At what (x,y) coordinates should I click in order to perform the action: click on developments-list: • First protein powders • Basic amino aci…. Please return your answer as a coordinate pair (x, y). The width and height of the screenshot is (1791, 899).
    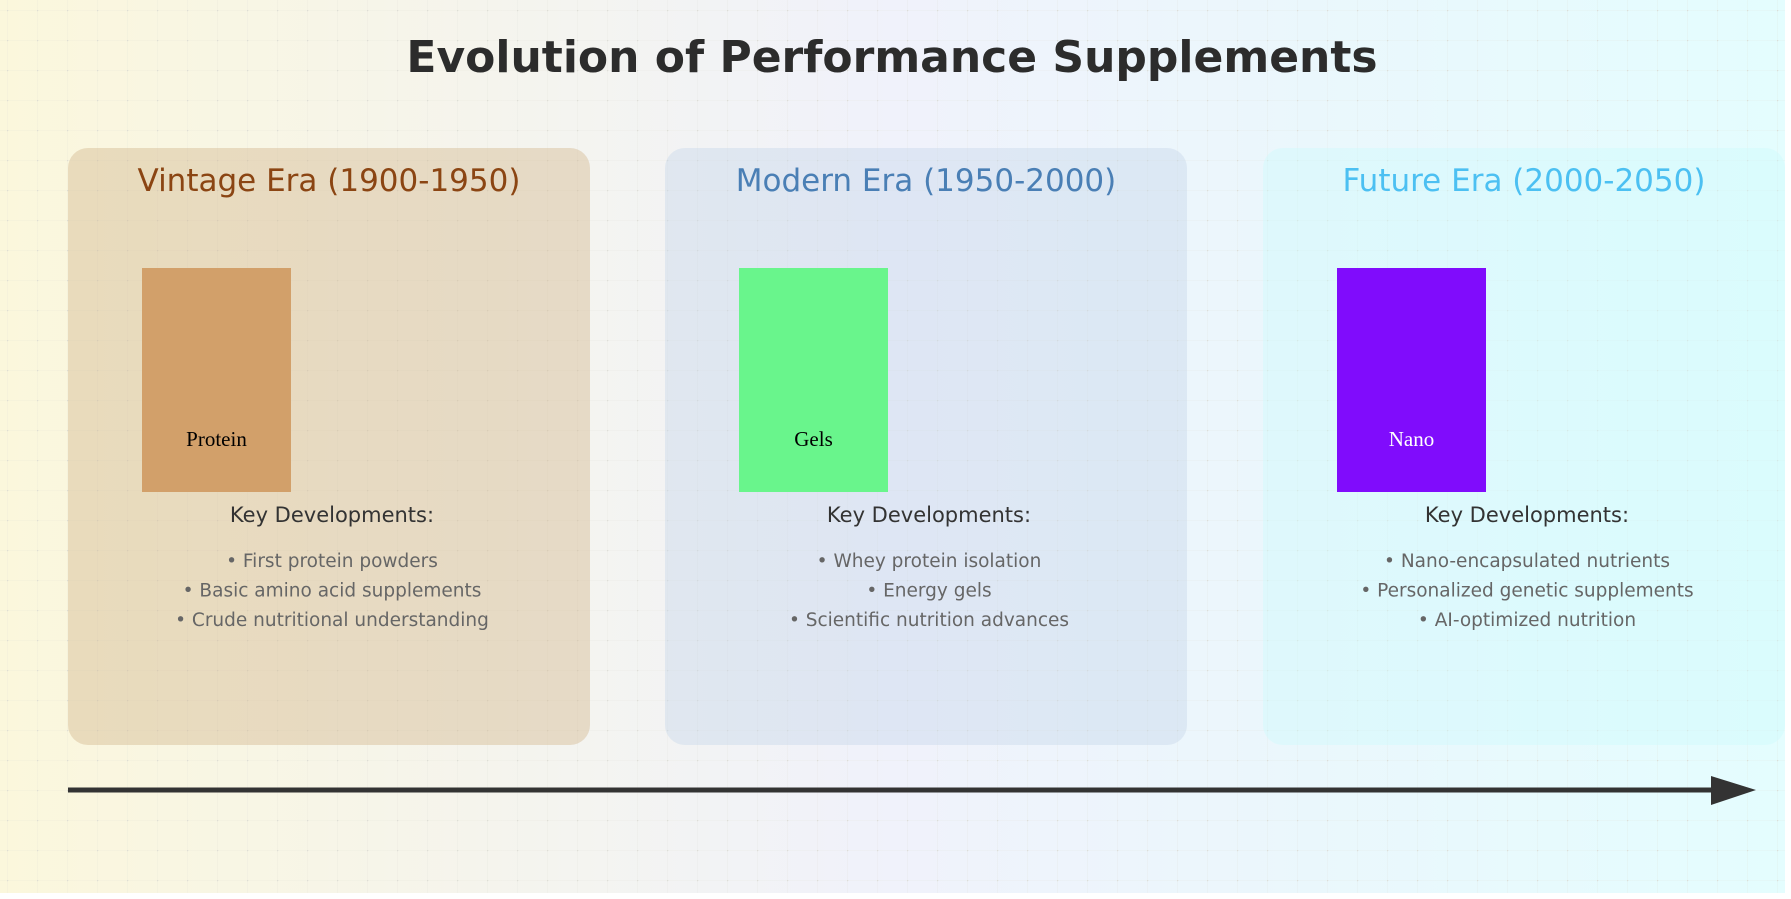
    Looking at the image, I should click on (332, 591).